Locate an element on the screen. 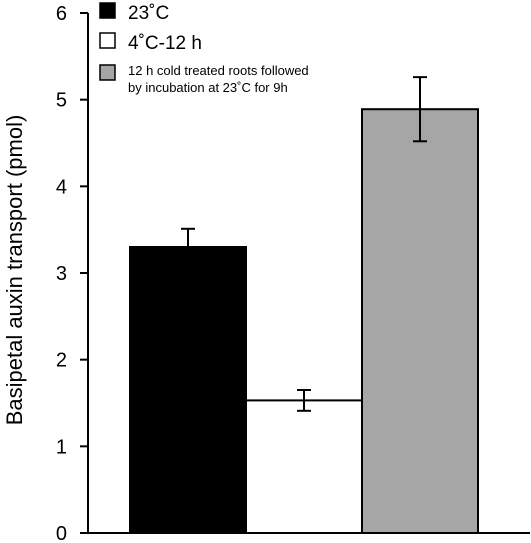  legend-label: by incubation at 23˚C for 9h is located at coordinates (208, 87).